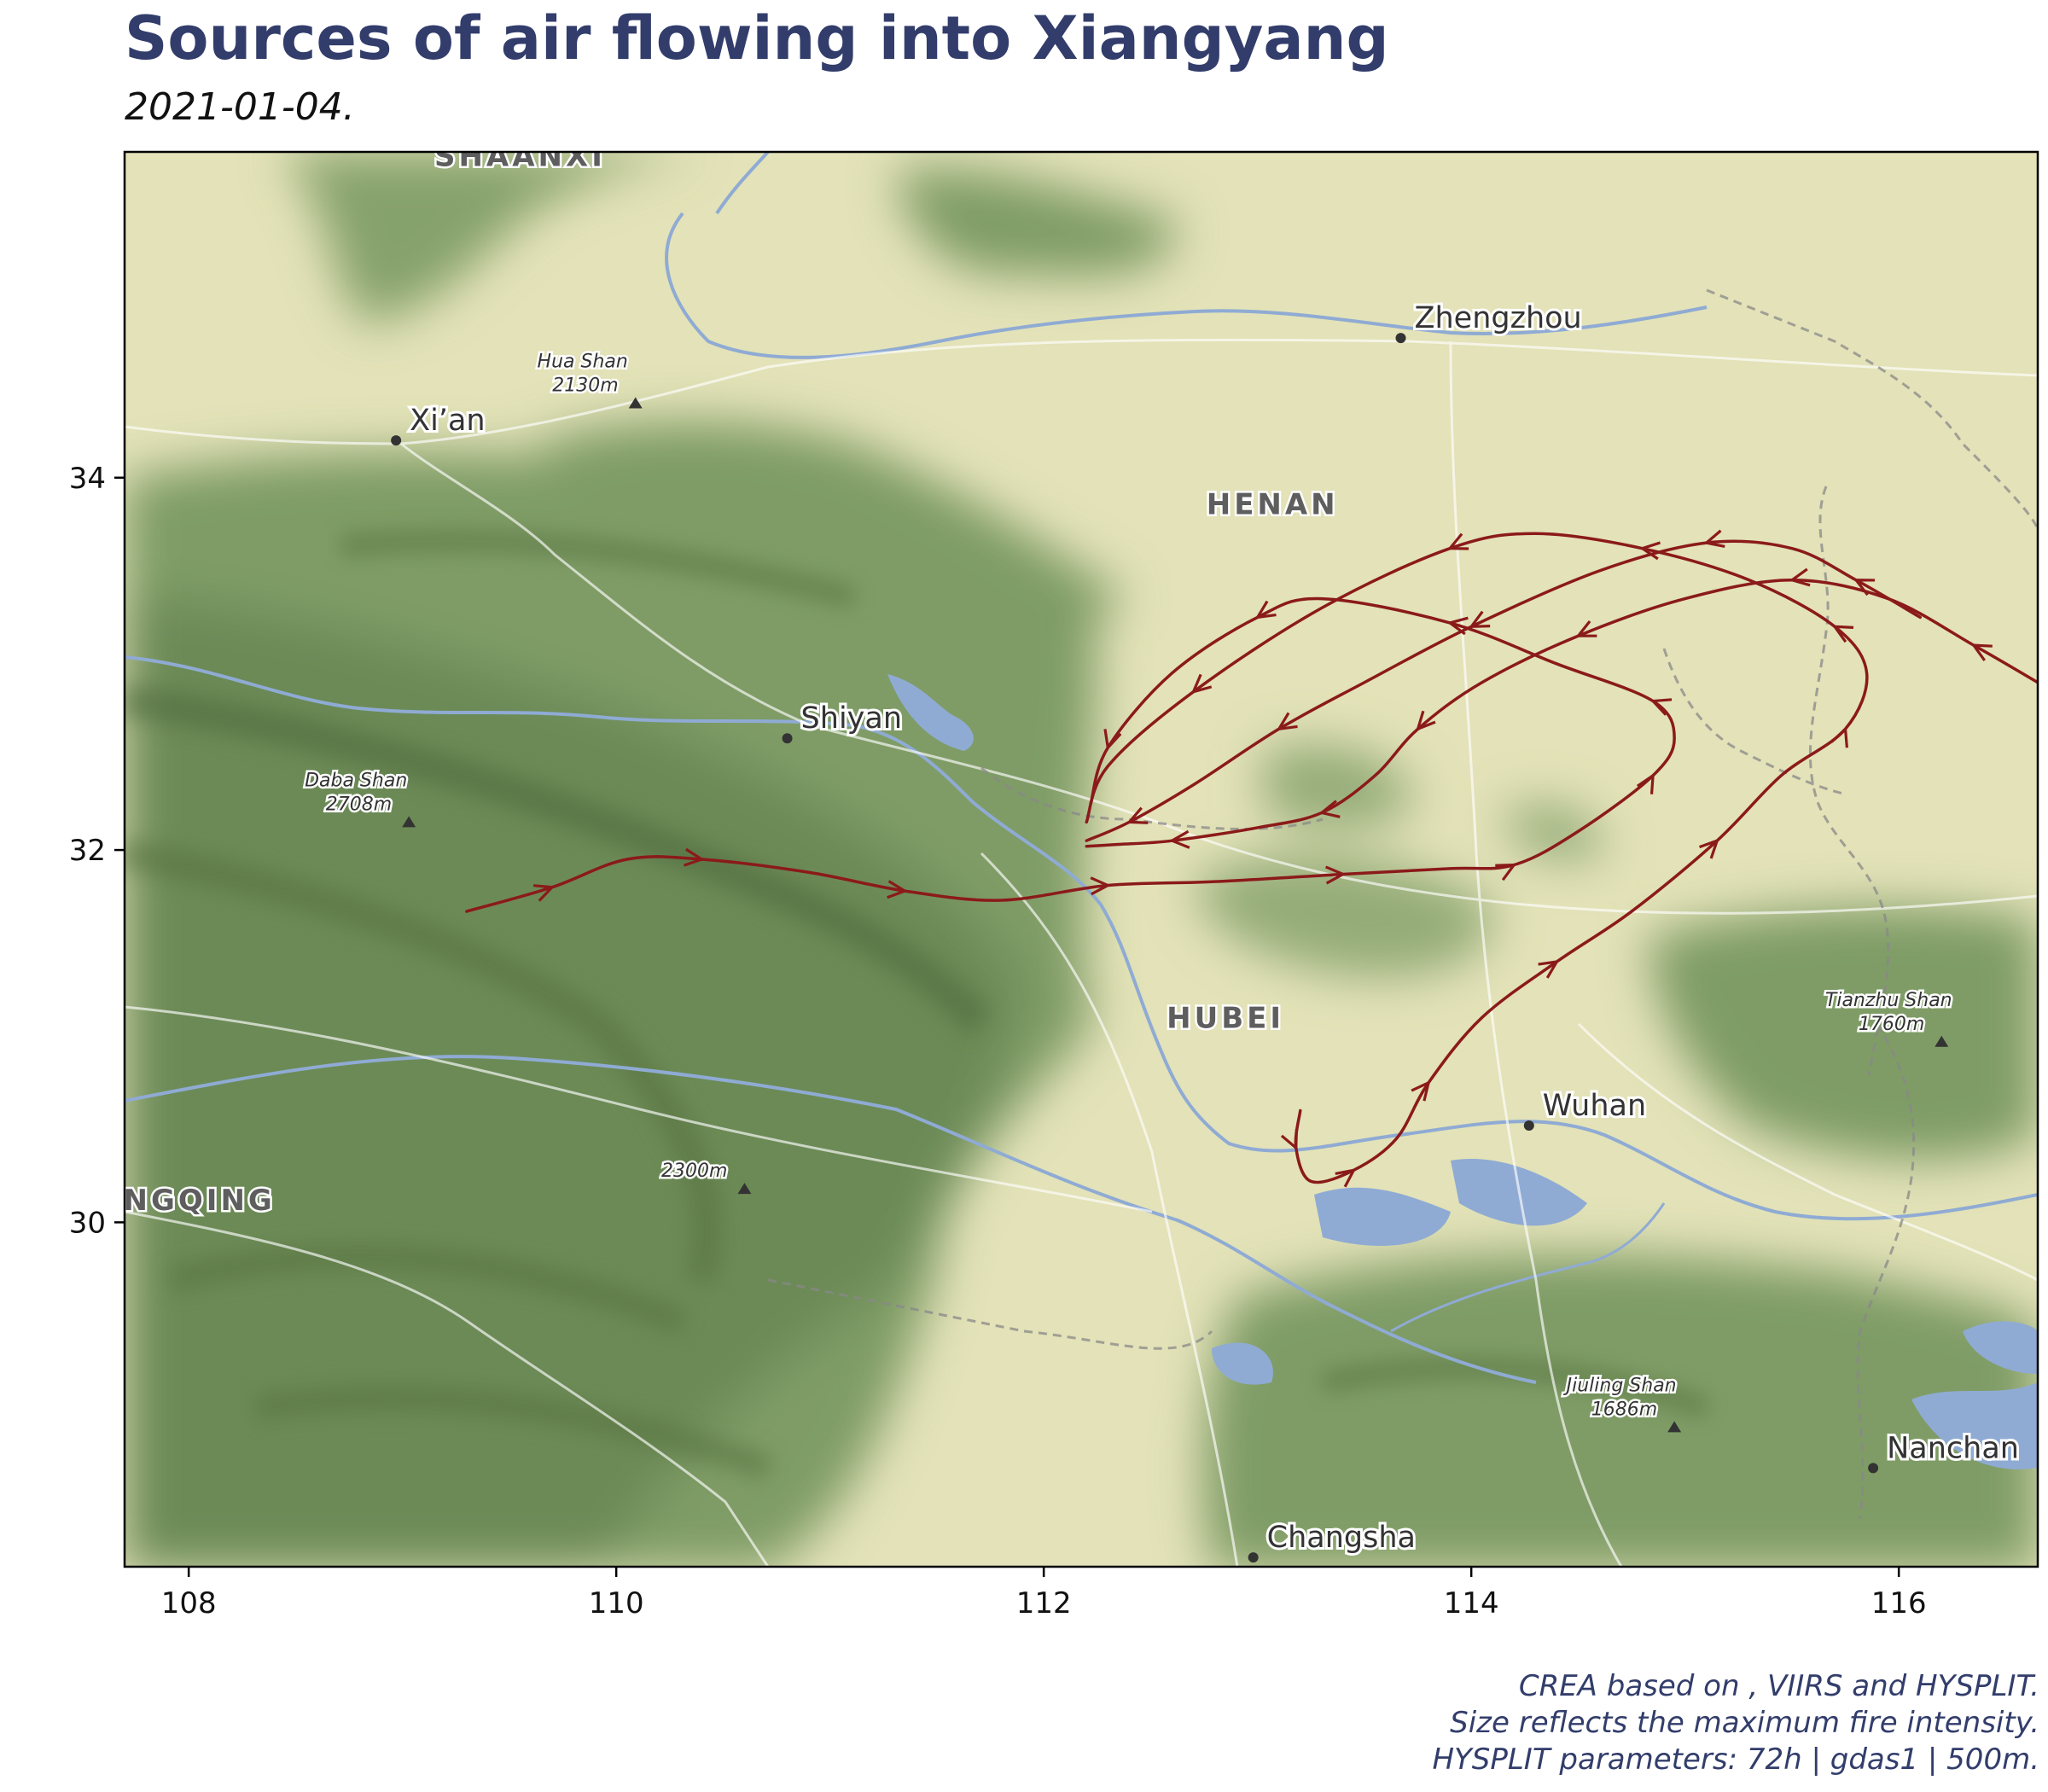 Image resolution: width=2048 pixels, height=1792 pixels. What do you see at coordinates (1341, 1538) in the screenshot?
I see `city-label: Changsha` at bounding box center [1341, 1538].